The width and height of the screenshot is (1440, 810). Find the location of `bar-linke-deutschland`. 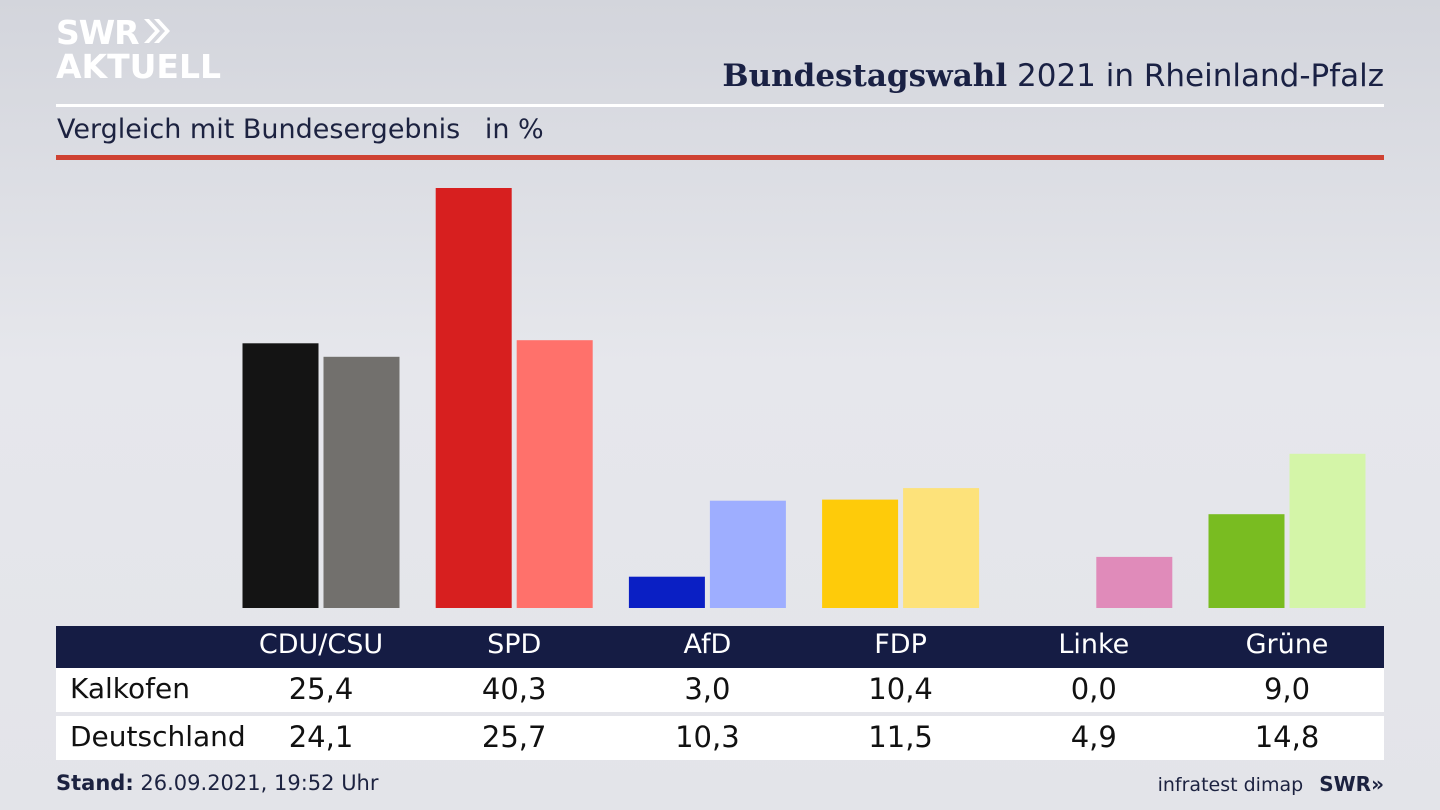

bar-linke-deutschland is located at coordinates (1134, 582).